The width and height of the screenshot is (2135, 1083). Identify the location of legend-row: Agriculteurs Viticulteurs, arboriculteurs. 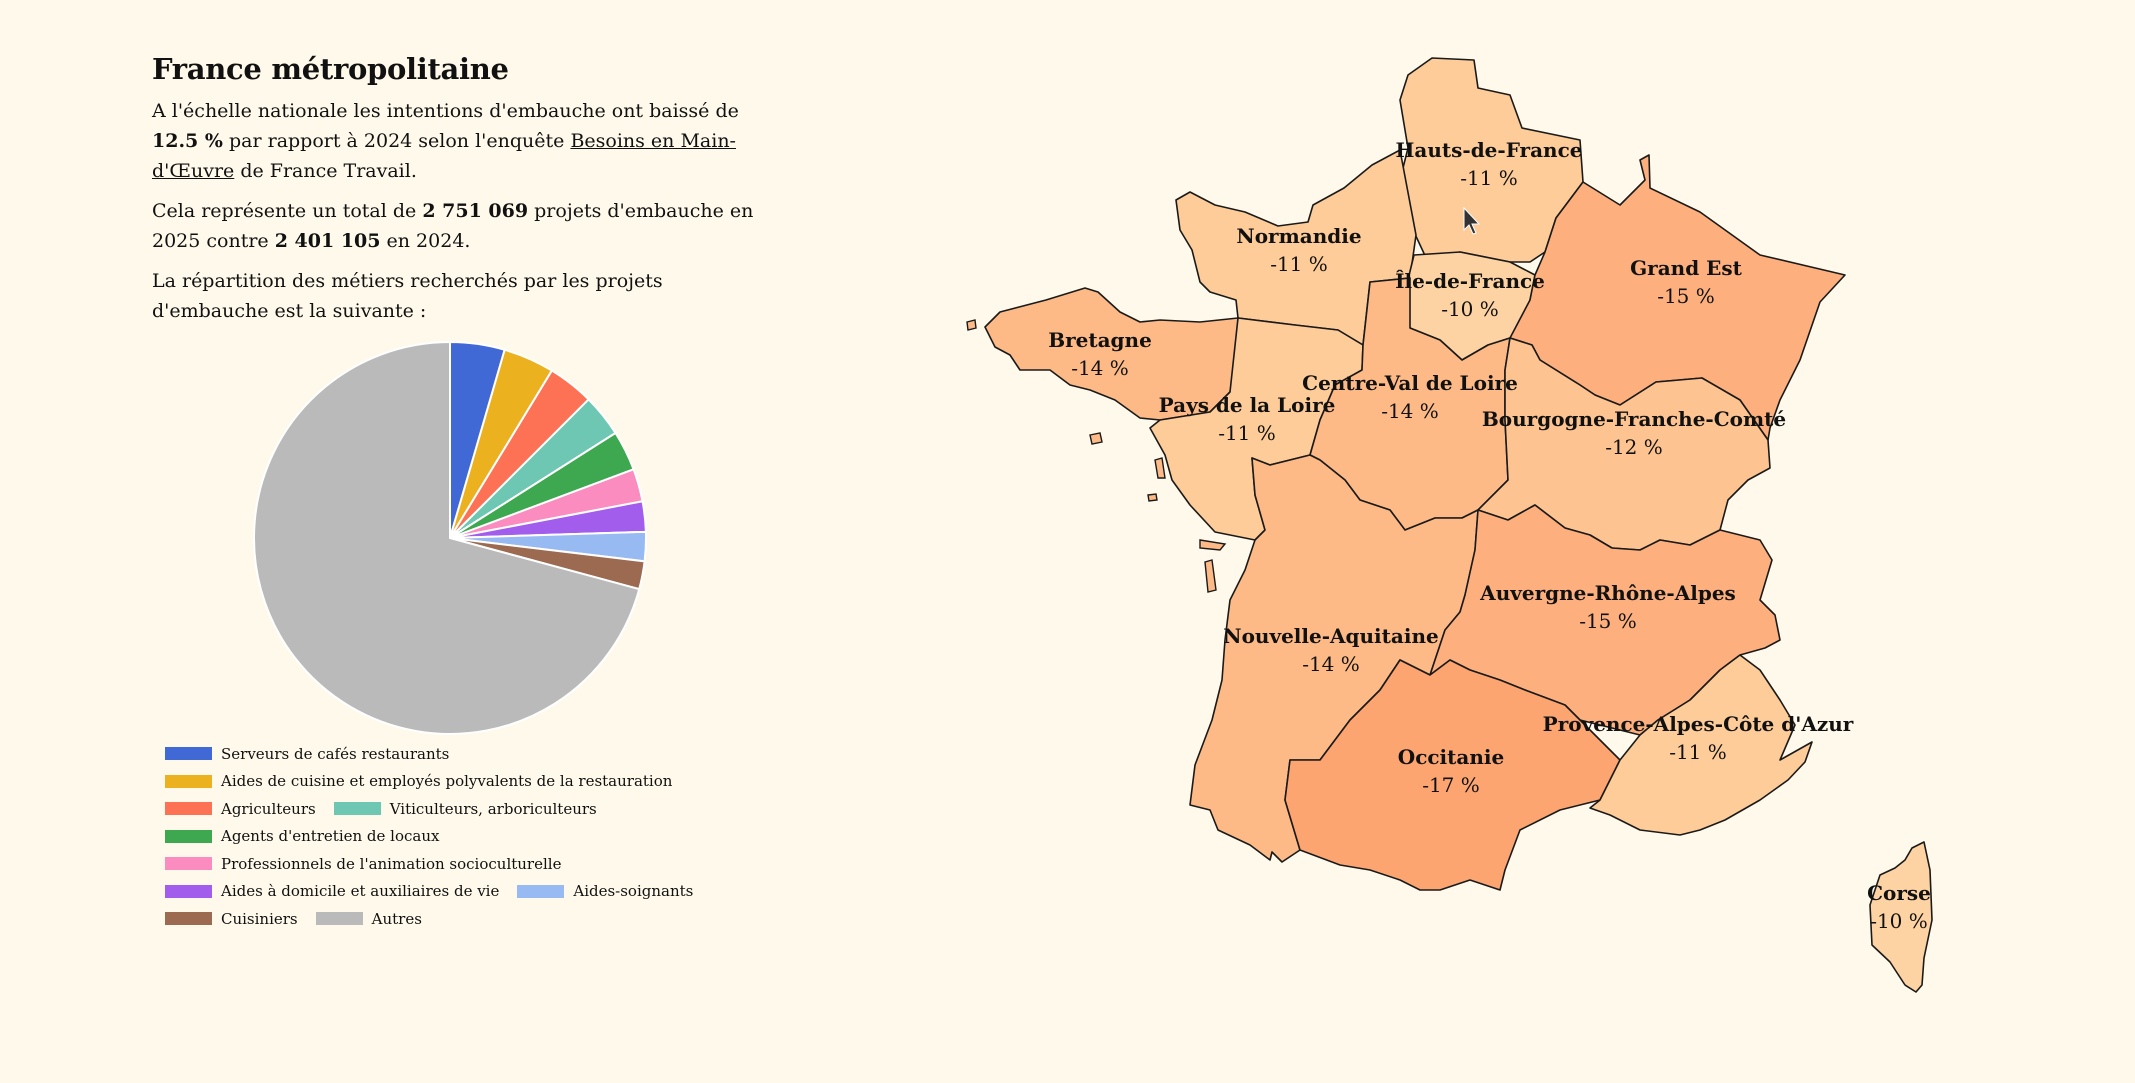
(438, 809).